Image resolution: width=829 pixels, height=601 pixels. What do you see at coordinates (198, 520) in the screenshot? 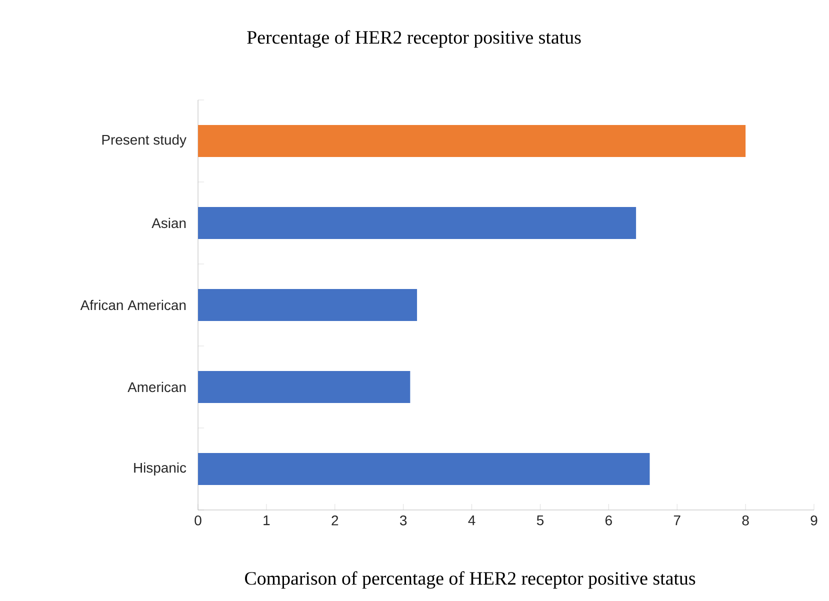
I see `x-tick-label: 0` at bounding box center [198, 520].